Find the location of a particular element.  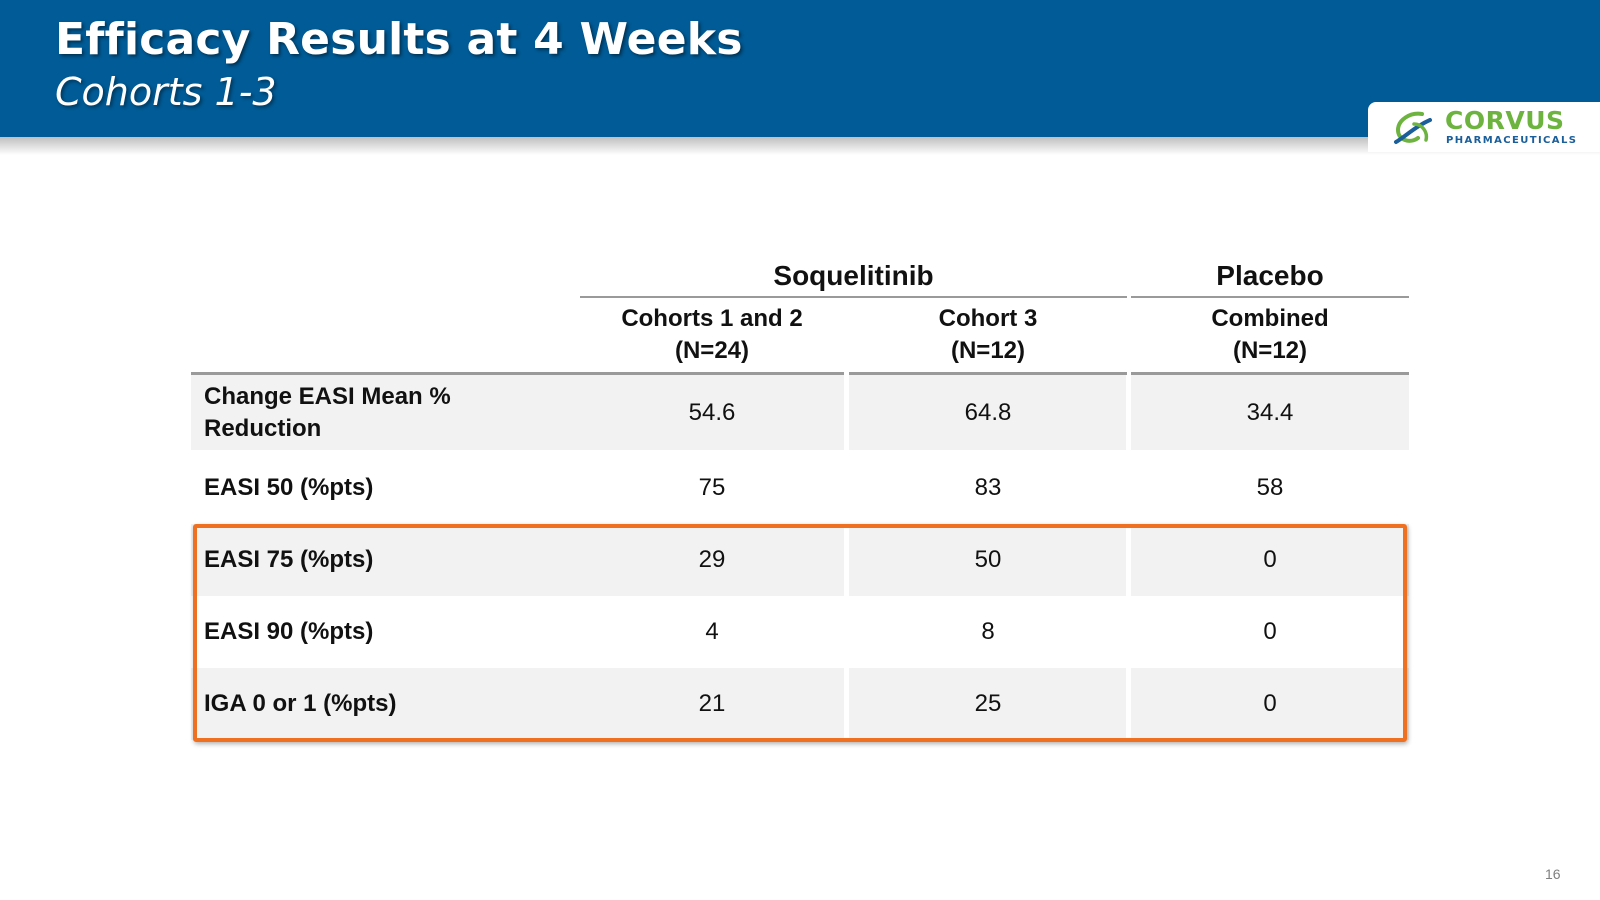

corvus-logo: CORVUS PHARMACEUTICALS is located at coordinates (1484, 127).